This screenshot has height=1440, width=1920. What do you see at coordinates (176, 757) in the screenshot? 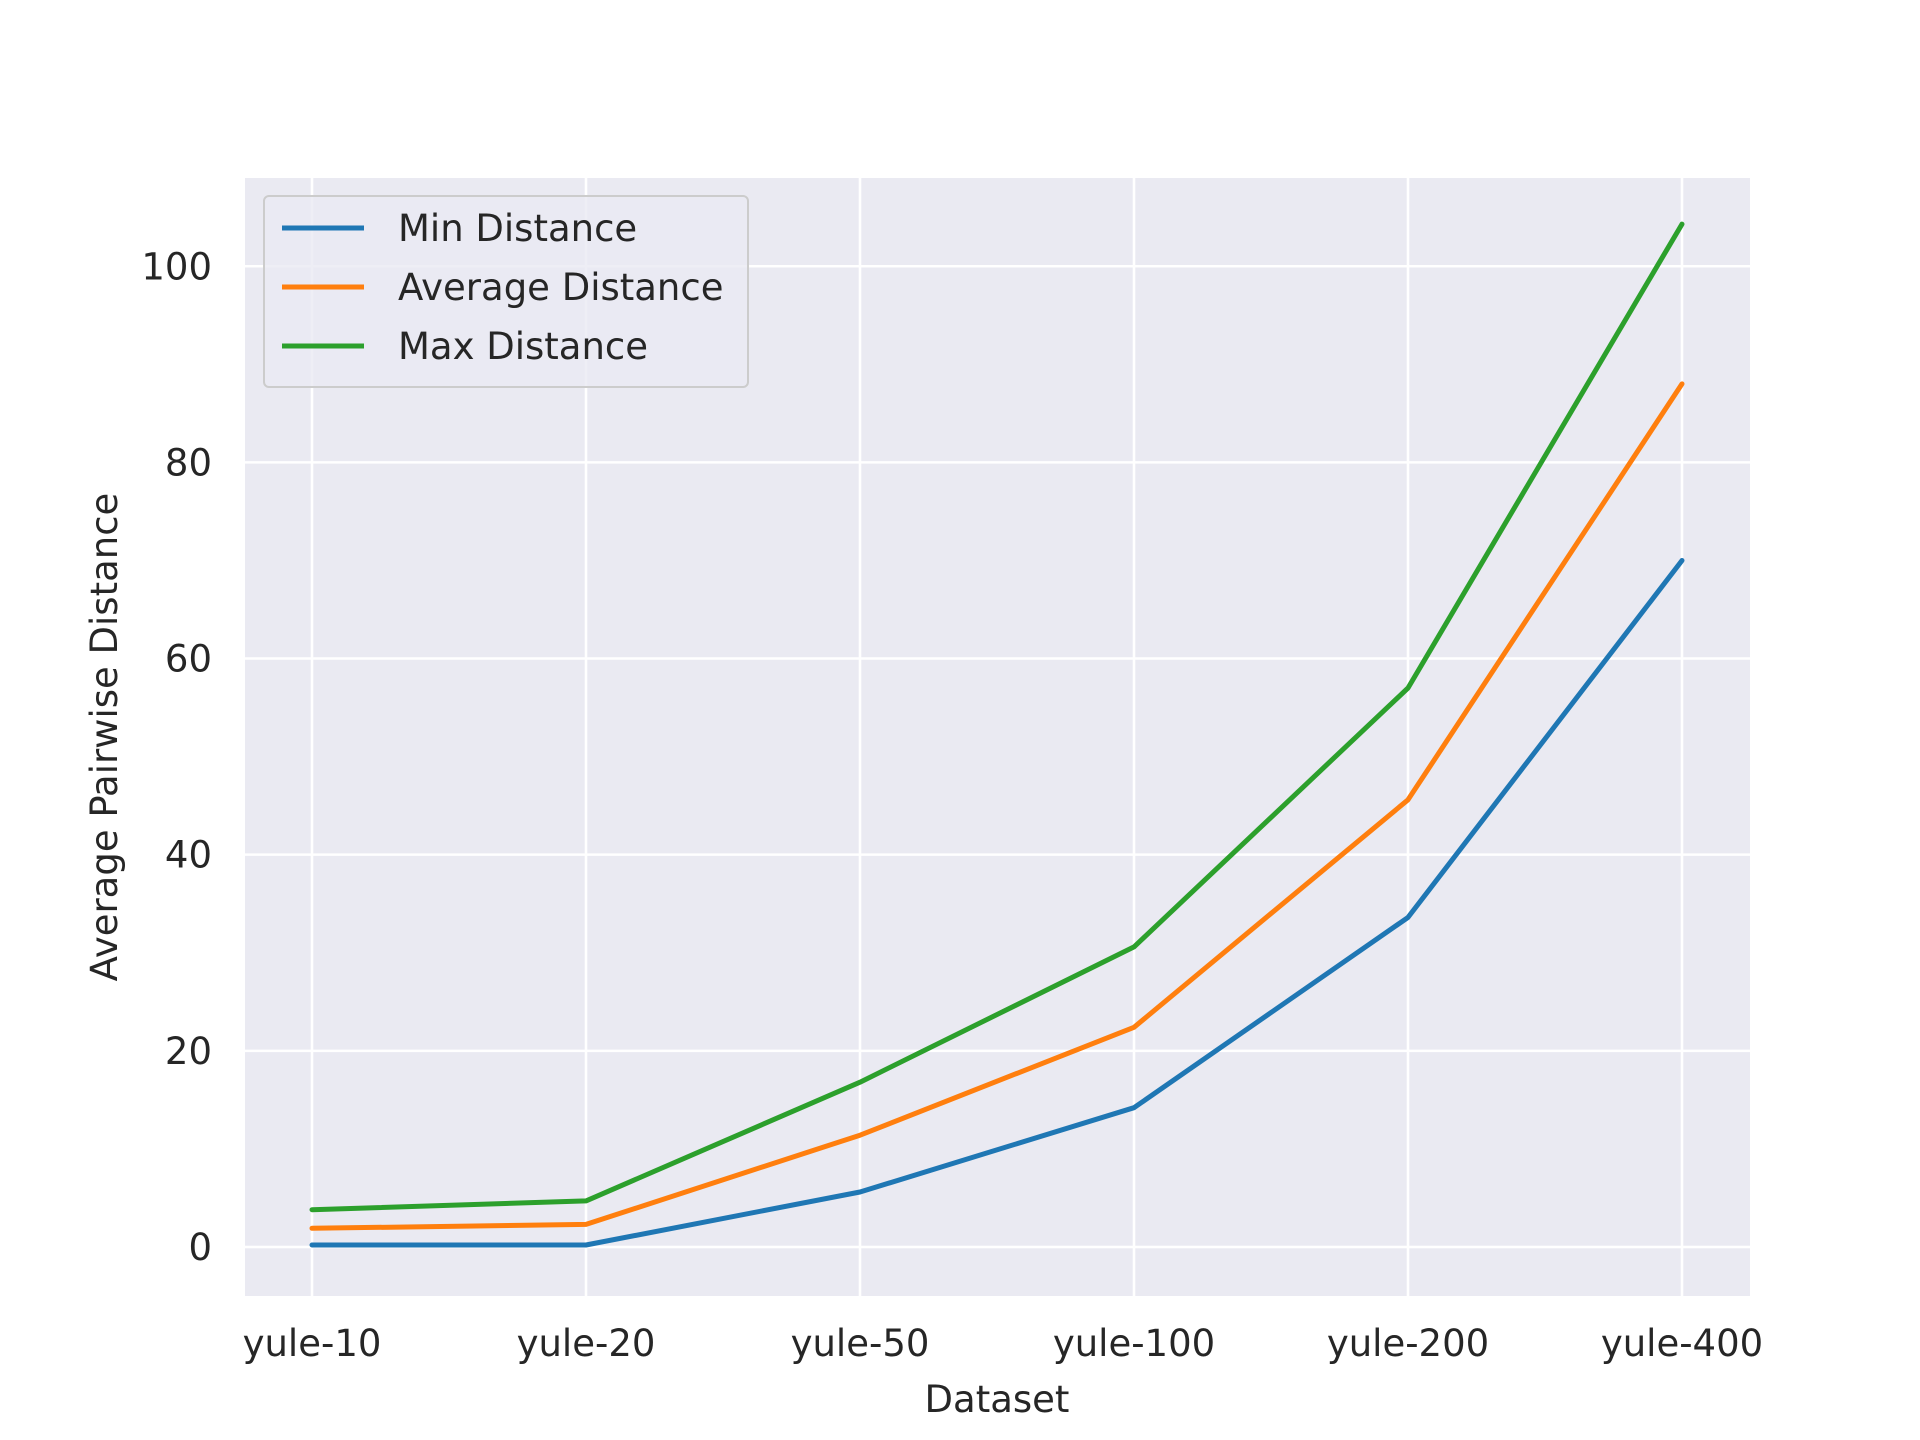
I see `y-tick-labels: 0 20 40 60 80 100` at bounding box center [176, 757].